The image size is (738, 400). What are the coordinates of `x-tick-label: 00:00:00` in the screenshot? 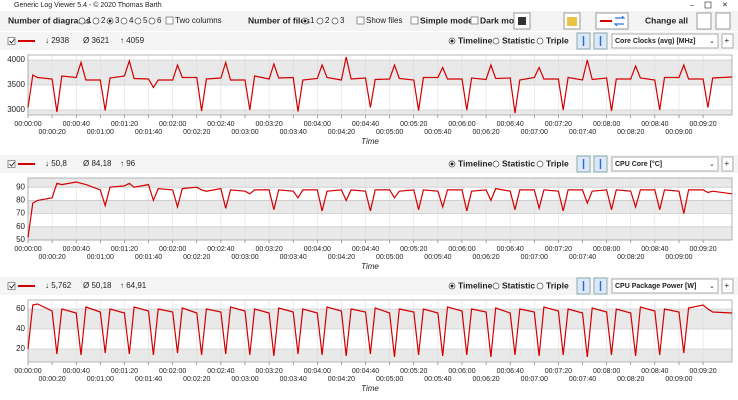 It's located at (27, 371).